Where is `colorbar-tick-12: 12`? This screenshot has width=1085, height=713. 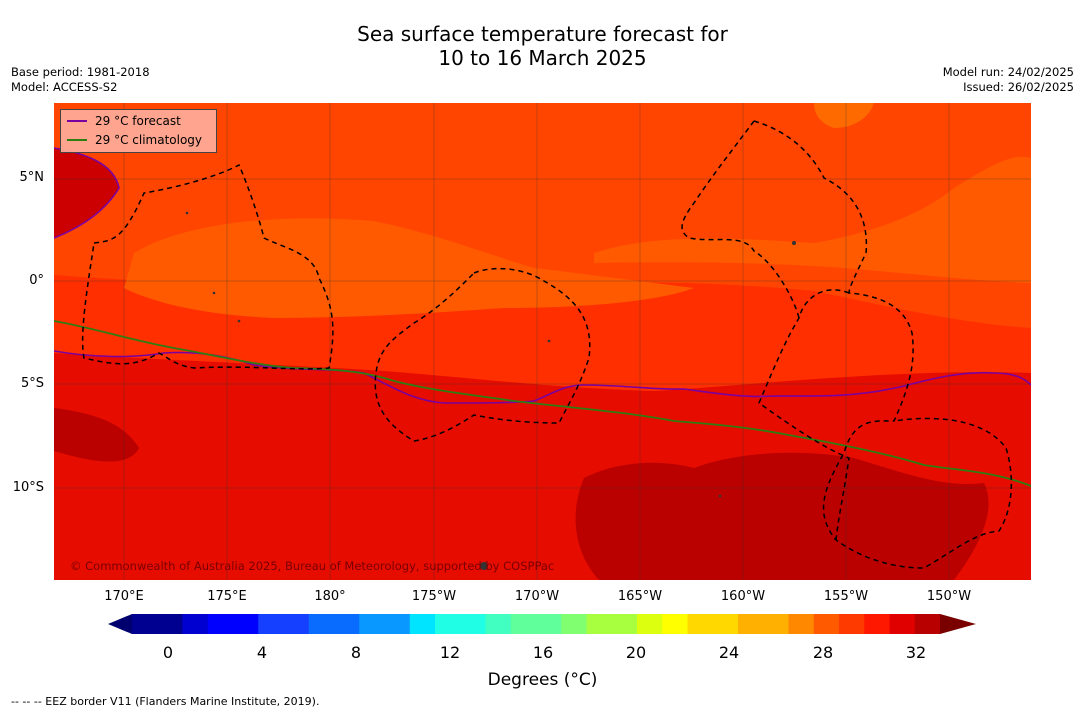
colorbar-tick-12: 12 is located at coordinates (450, 652).